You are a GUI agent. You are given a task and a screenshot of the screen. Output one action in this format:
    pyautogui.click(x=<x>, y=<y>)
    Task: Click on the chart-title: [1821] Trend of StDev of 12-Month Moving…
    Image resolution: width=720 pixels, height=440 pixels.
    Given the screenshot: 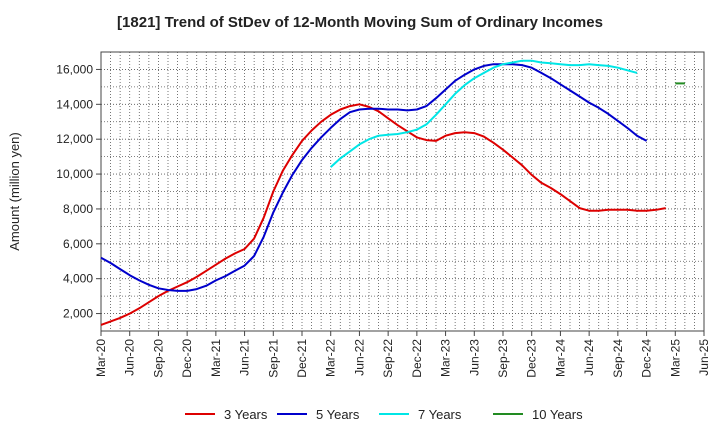 What is the action you would take?
    pyautogui.click(x=360, y=22)
    